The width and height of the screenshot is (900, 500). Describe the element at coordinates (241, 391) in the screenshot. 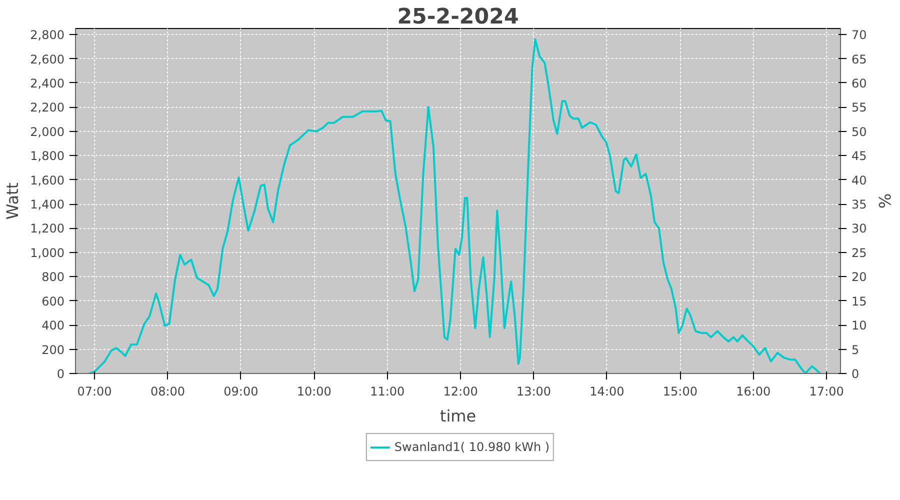

I see `x-tick-label: 09:00` at that location.